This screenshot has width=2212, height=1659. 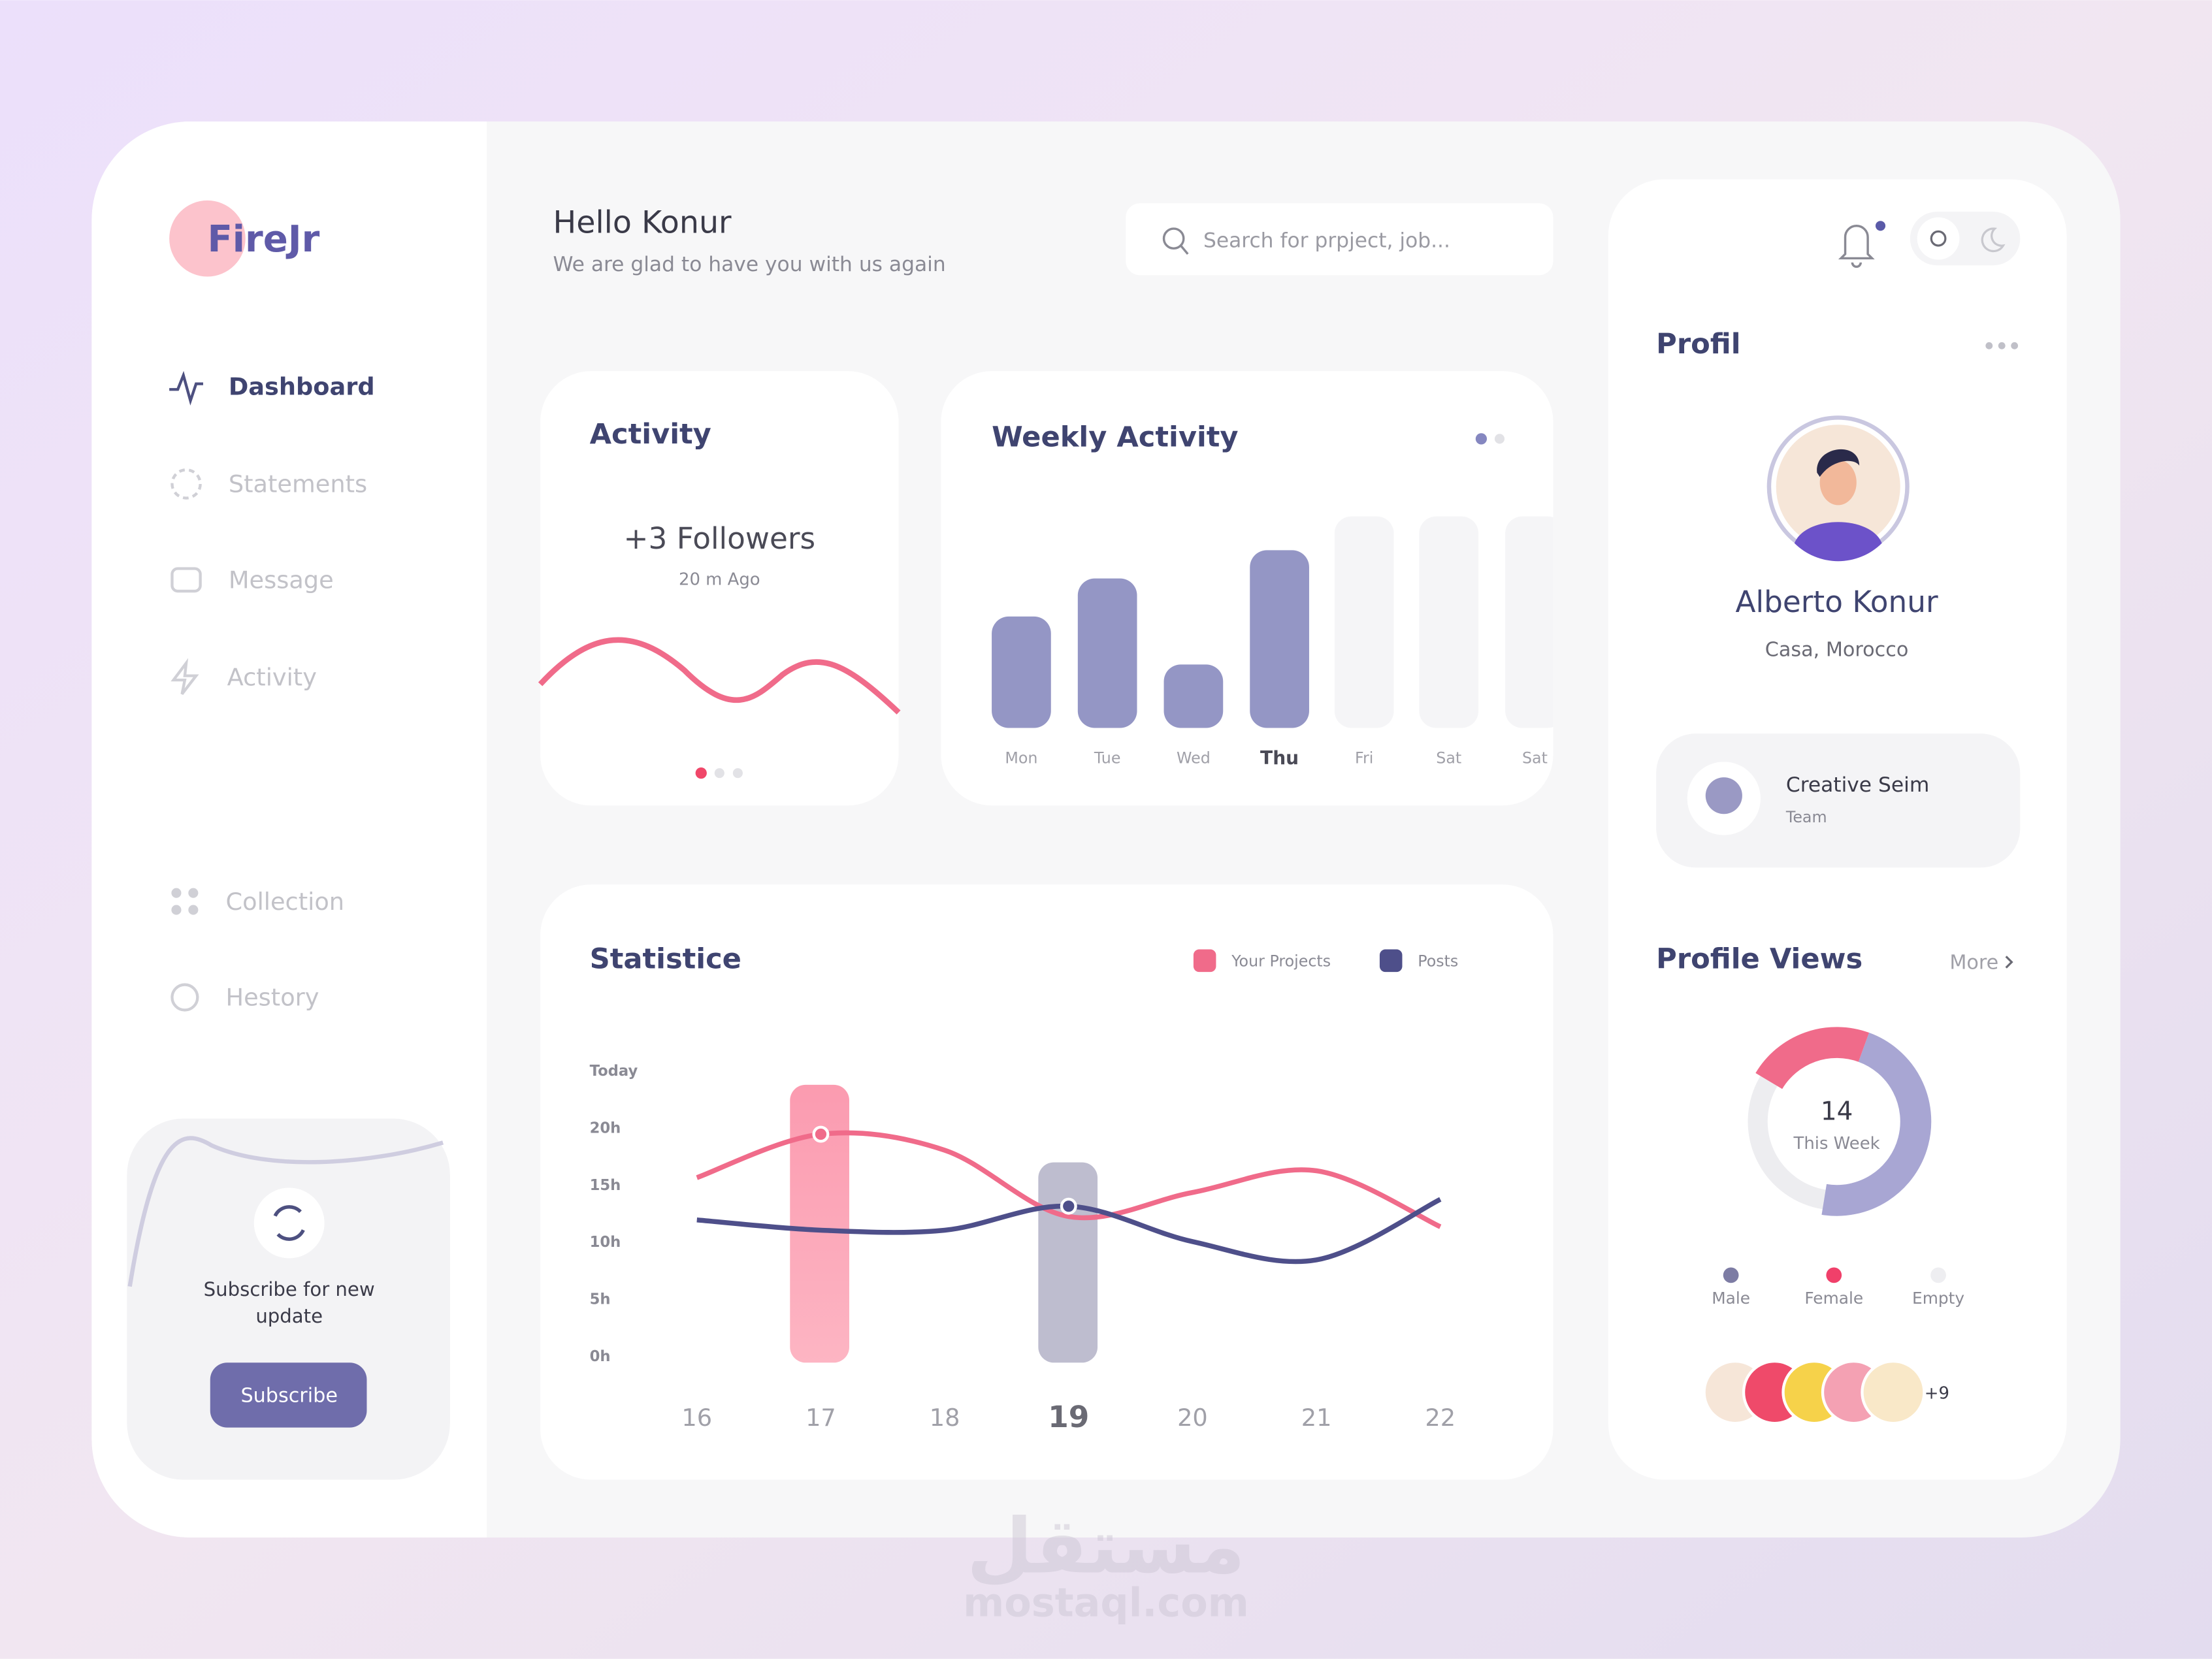 What do you see at coordinates (720, 538) in the screenshot?
I see `followers: +3 Followers` at bounding box center [720, 538].